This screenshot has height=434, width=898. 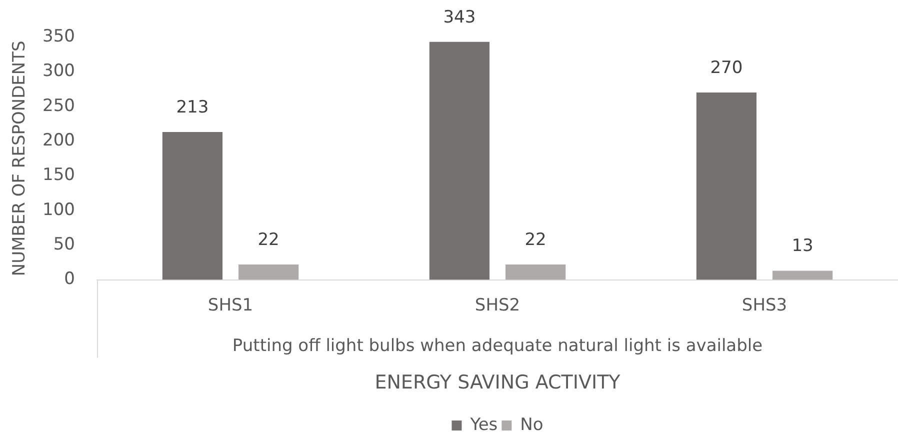 I want to click on x-tick-label: SHS2, so click(x=497, y=305).